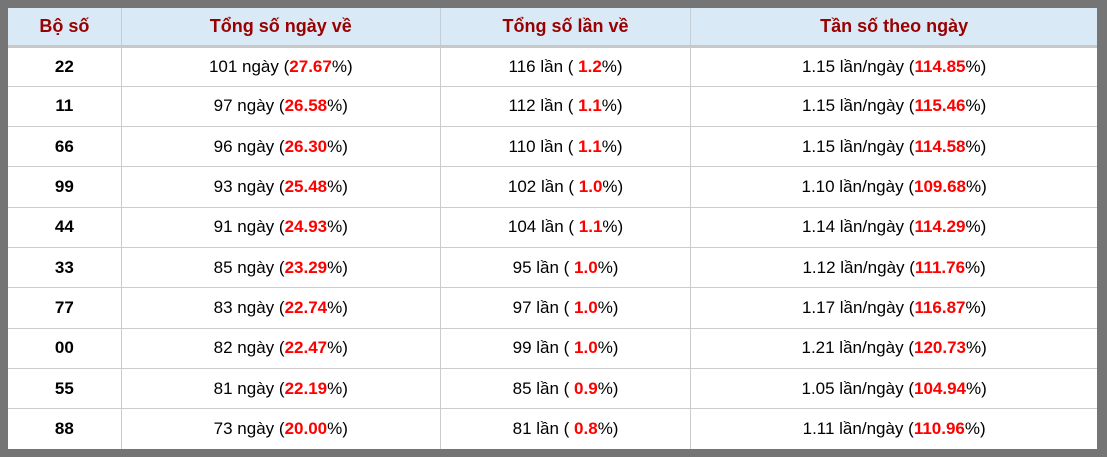 The height and width of the screenshot is (457, 1107). Describe the element at coordinates (281, 147) in the screenshot. I see `total-days-cell: 96 ngày (26.30%)` at that location.